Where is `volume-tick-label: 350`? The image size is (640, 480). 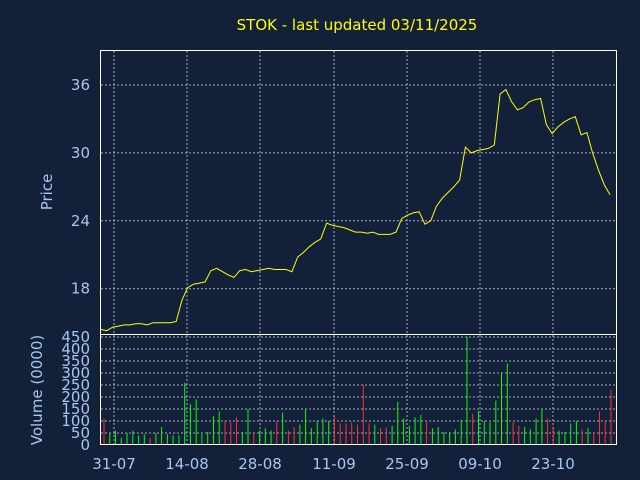
volume-tick-label: 350 is located at coordinates (75, 361).